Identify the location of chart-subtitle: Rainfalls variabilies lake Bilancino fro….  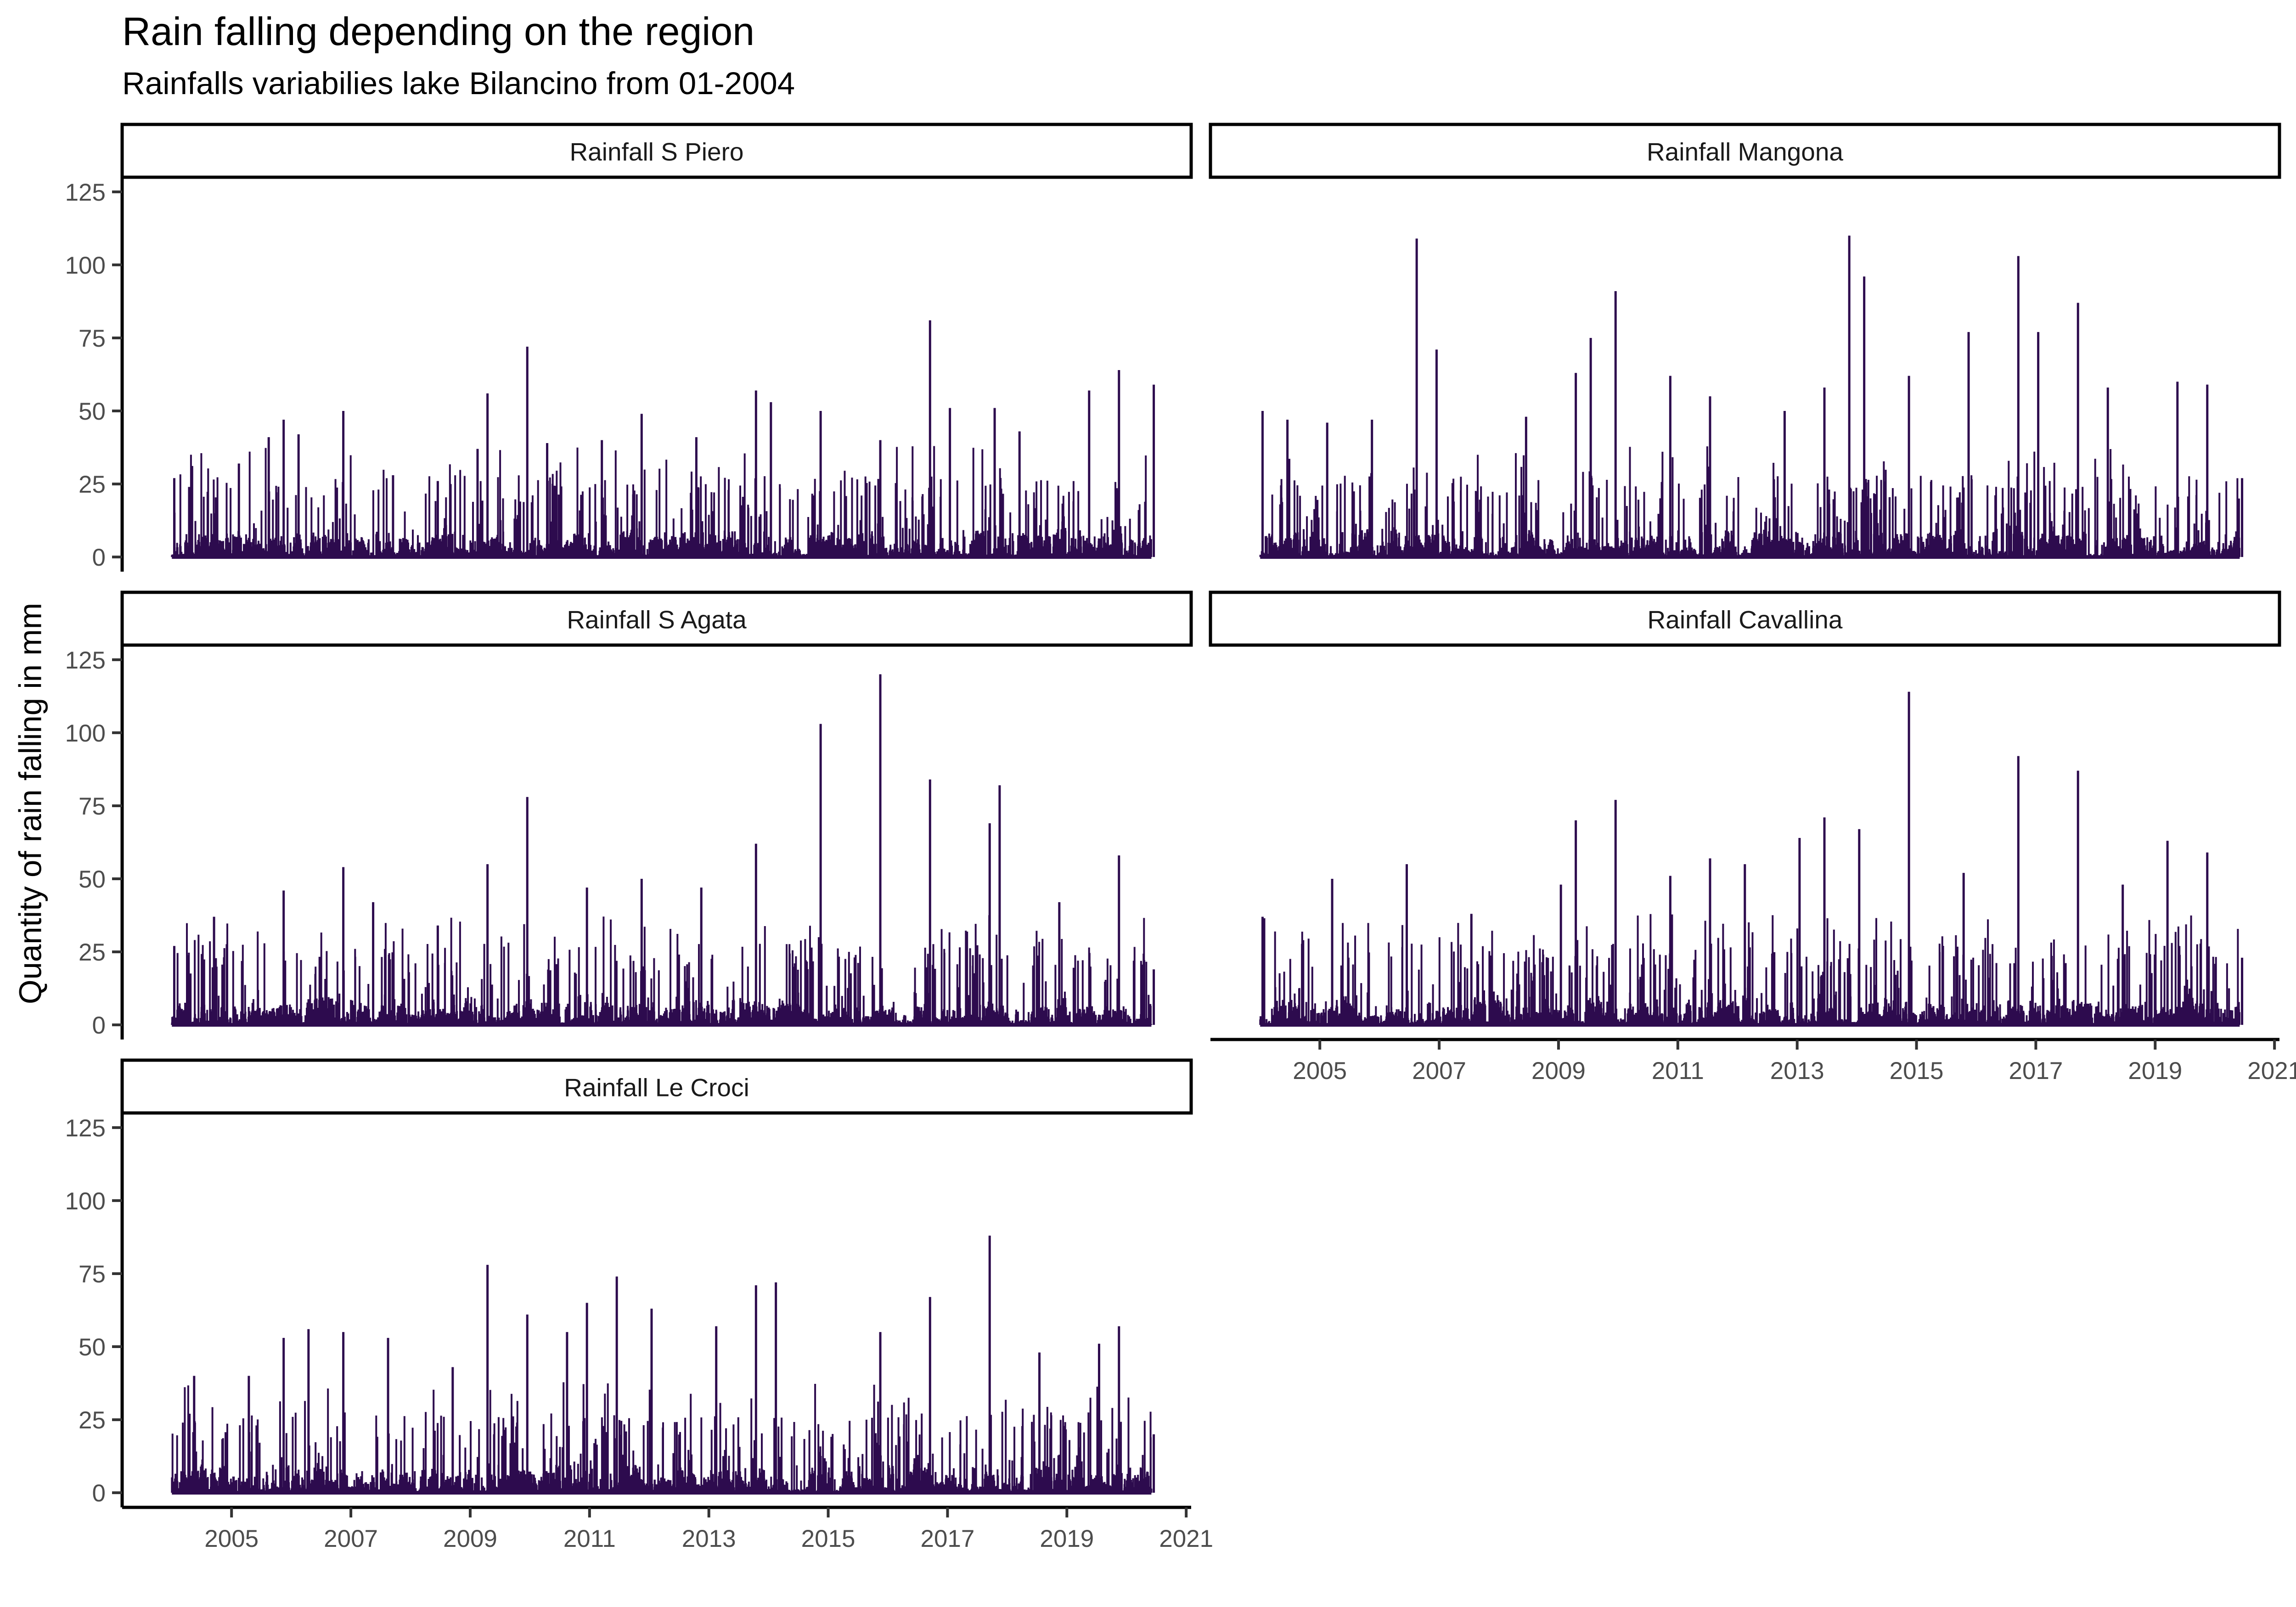
(458, 83).